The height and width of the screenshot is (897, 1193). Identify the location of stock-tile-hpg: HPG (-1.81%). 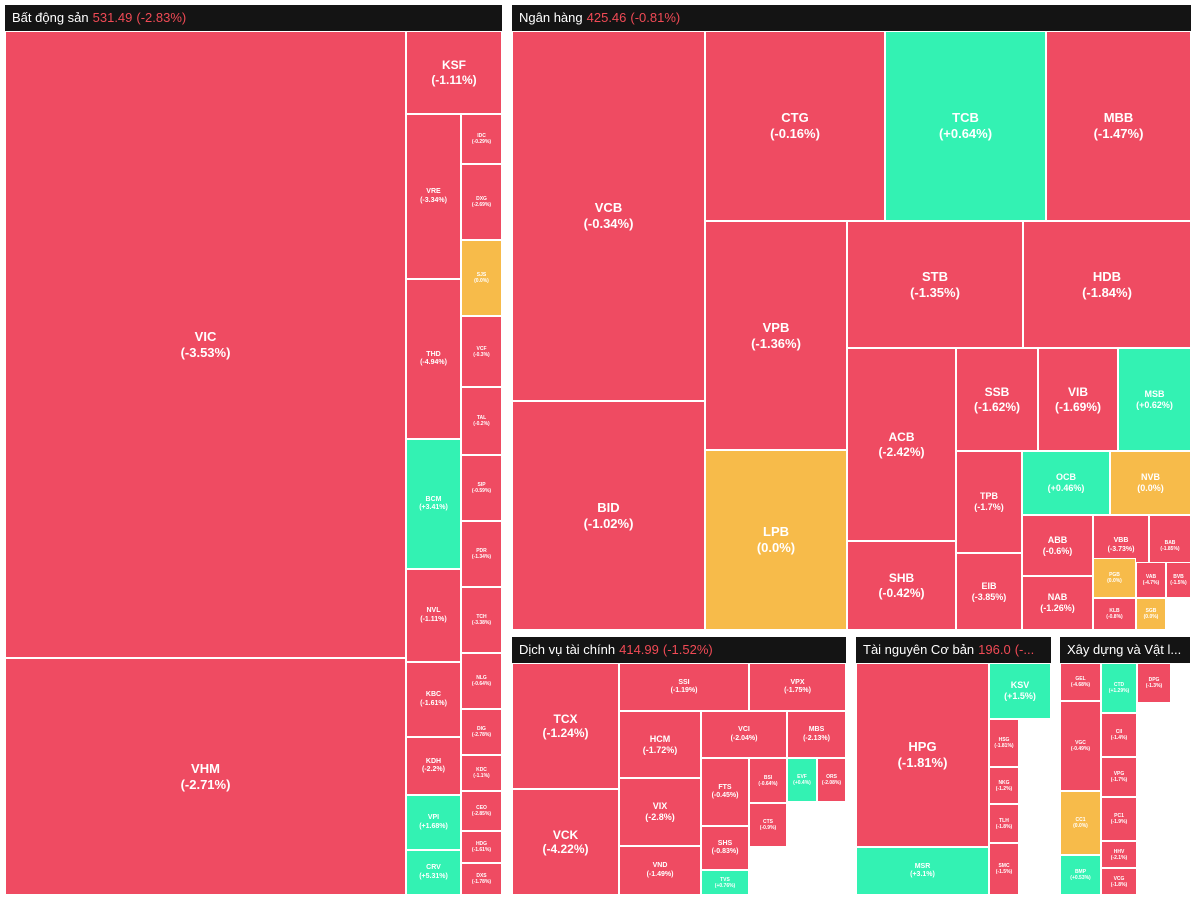
(922, 755).